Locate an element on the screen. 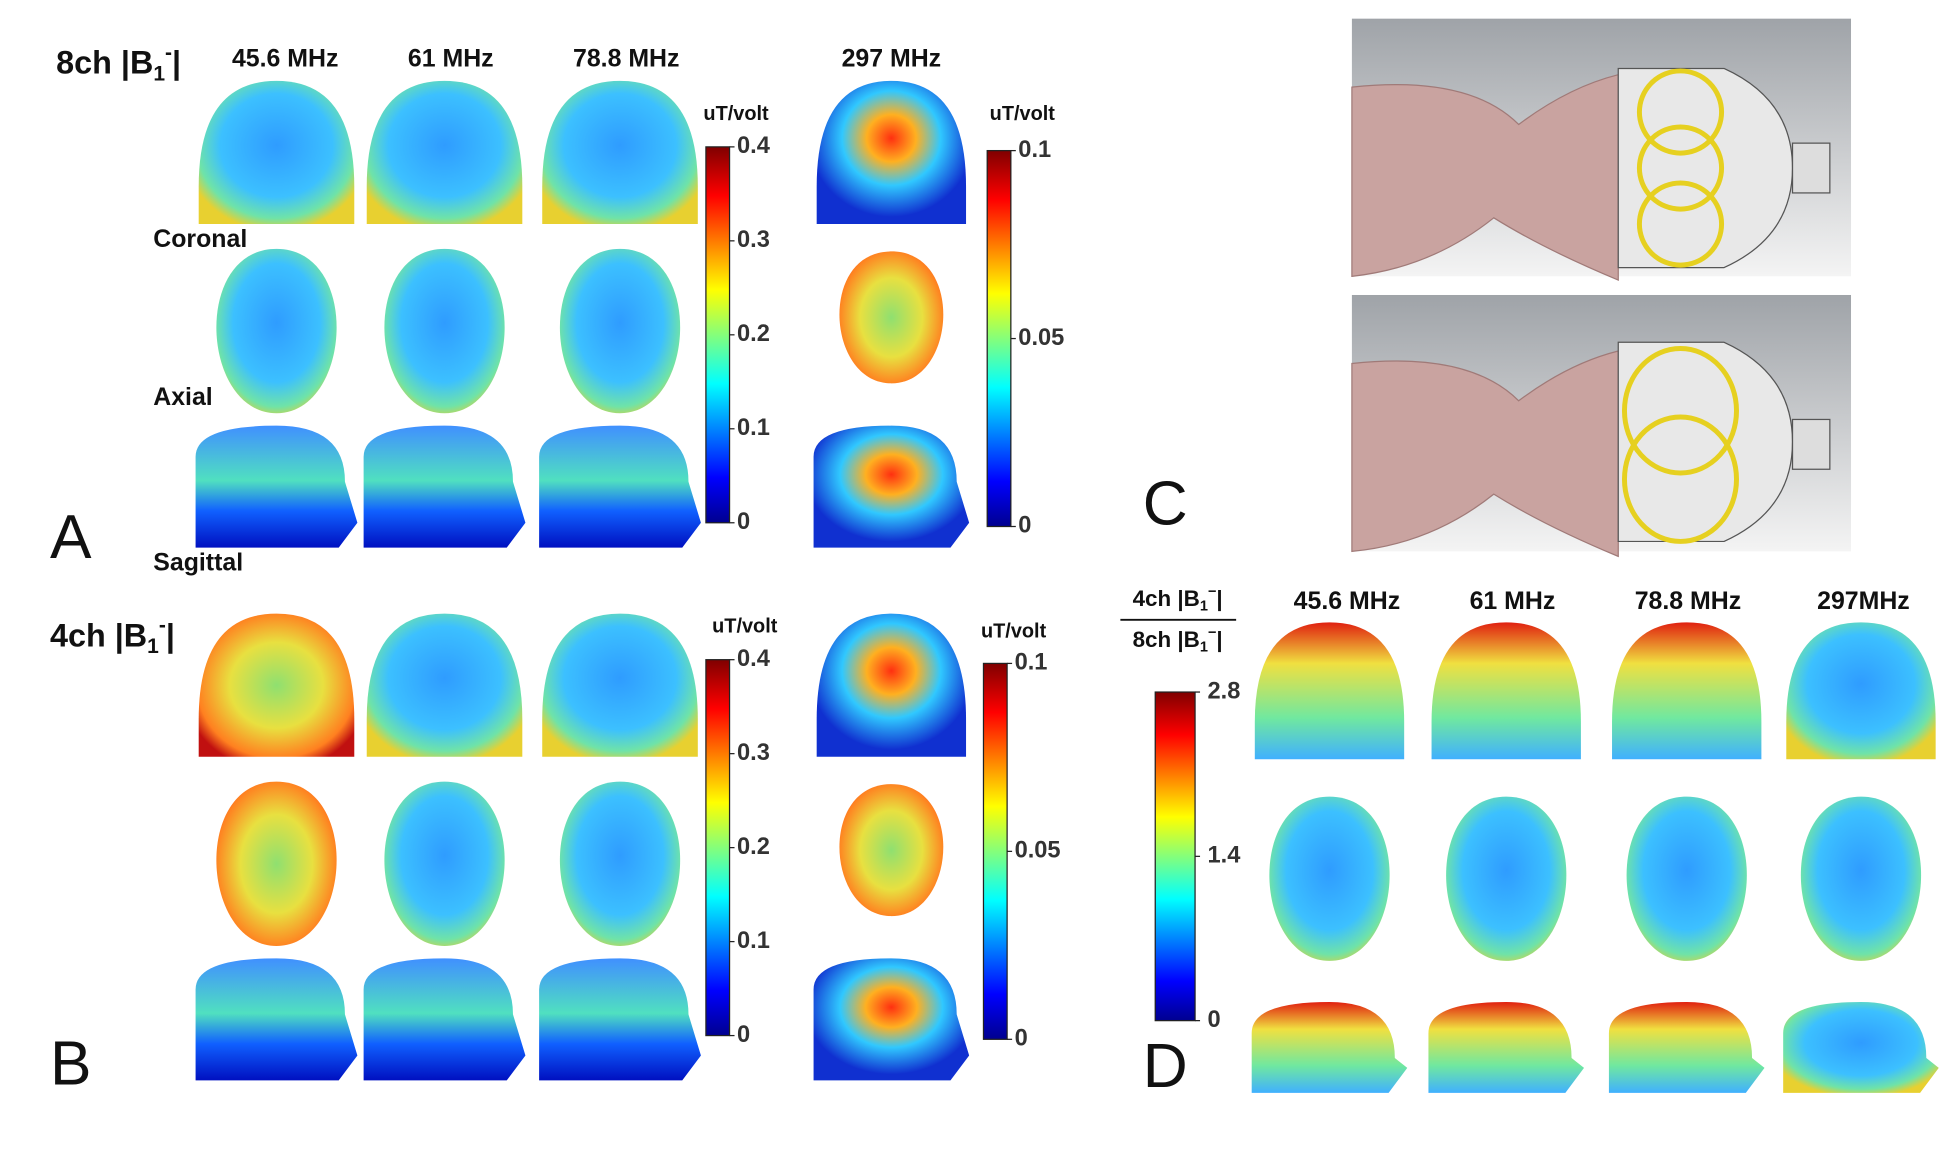 This screenshot has width=1952, height=1170. panel-label: C is located at coordinates (1165, 503).